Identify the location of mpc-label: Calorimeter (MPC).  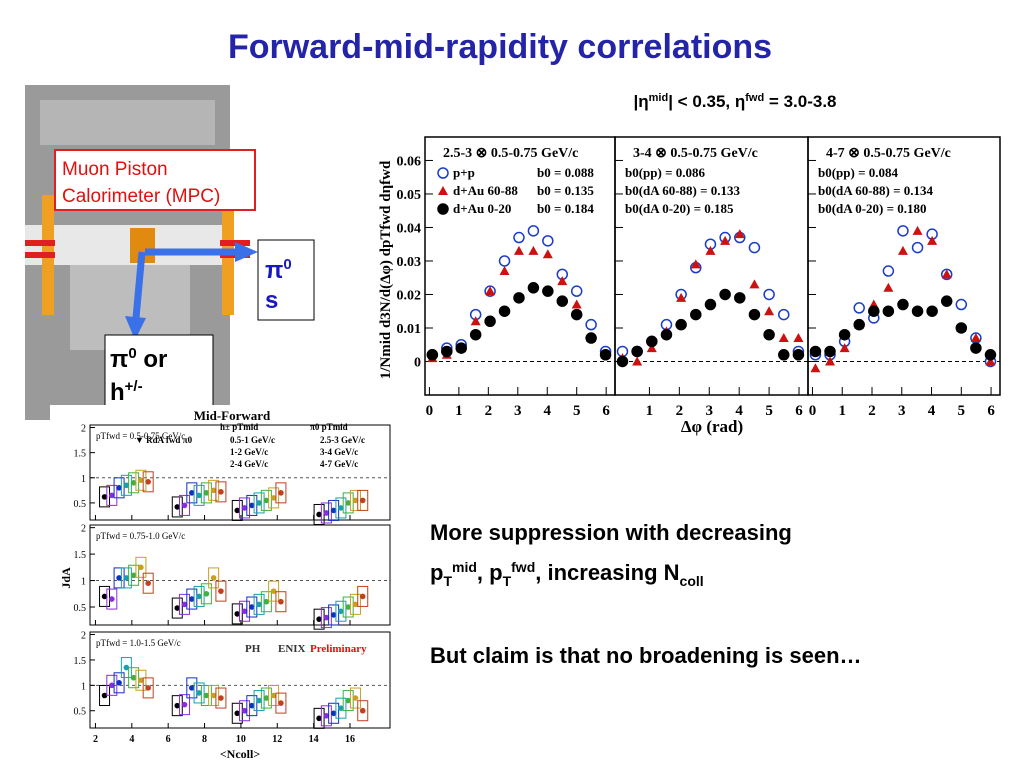
(141, 196).